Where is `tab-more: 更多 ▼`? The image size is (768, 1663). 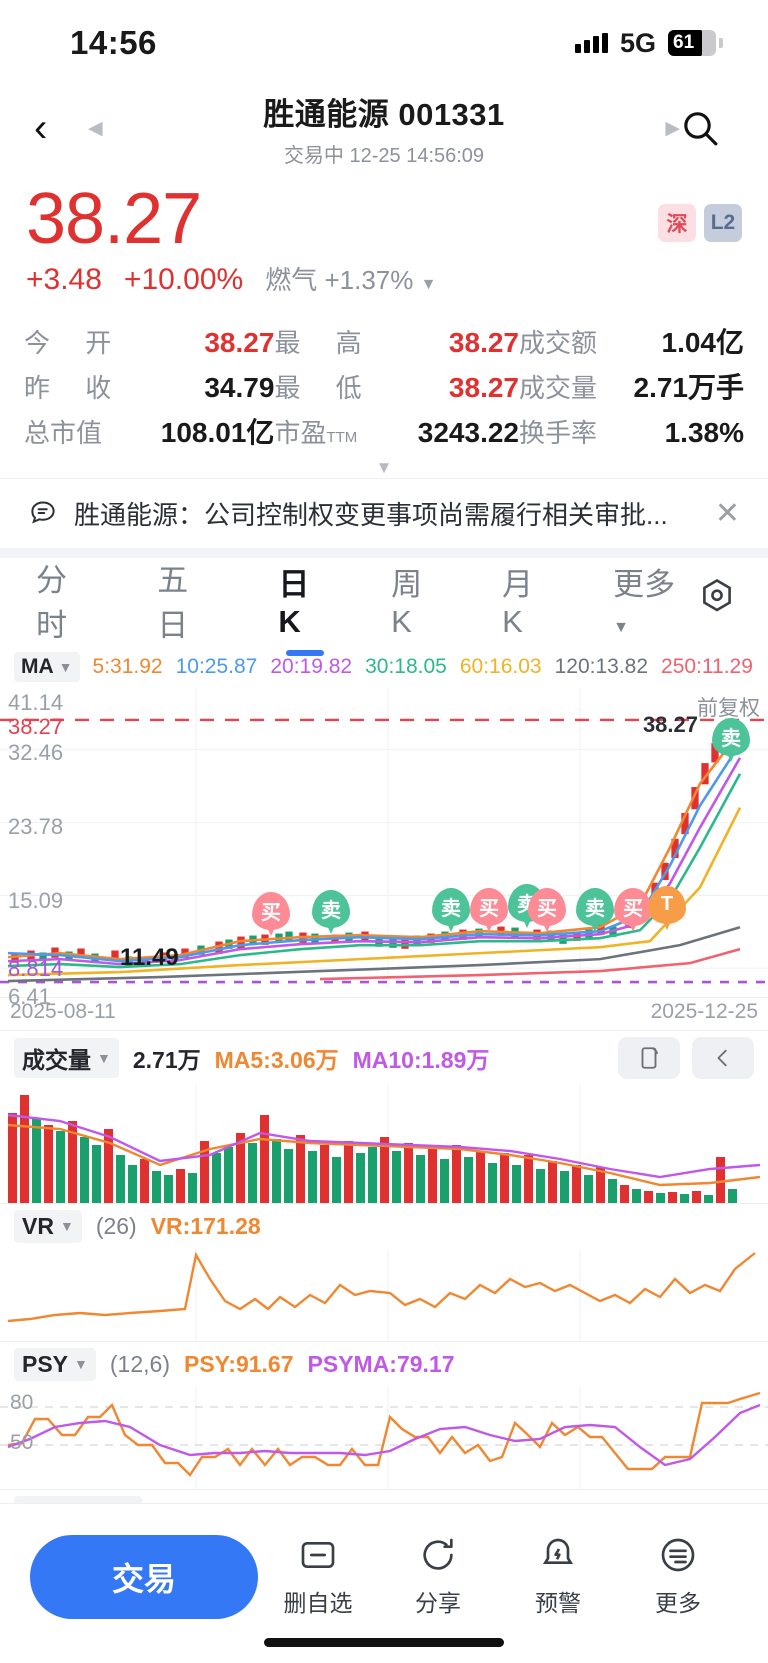
tab-more: 更多 ▼ is located at coordinates (651, 599).